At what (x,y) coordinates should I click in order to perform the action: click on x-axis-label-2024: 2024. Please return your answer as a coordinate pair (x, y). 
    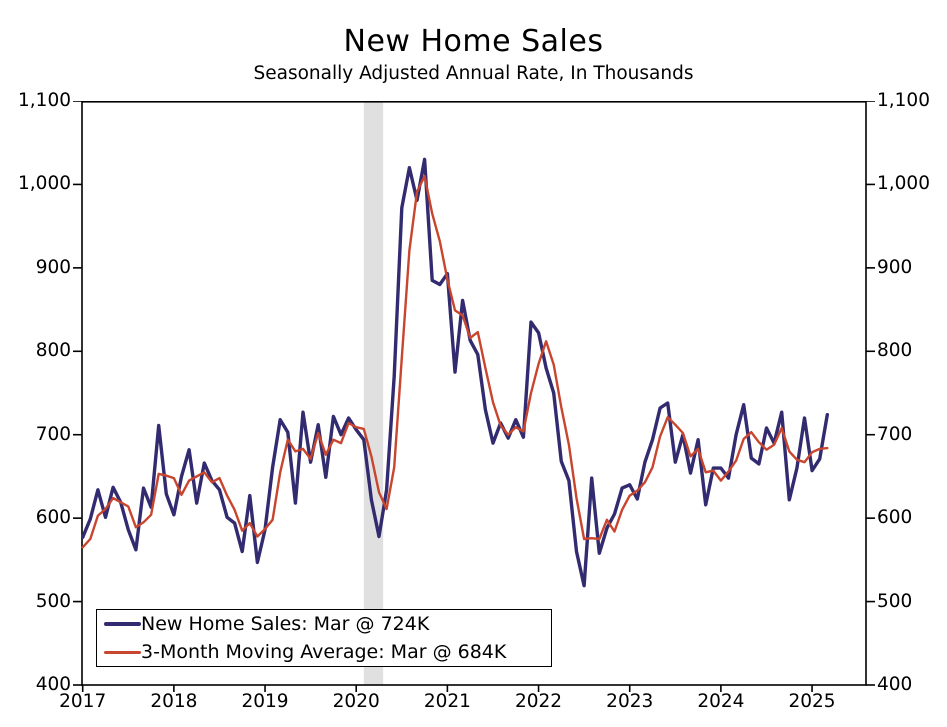
    Looking at the image, I should click on (721, 701).